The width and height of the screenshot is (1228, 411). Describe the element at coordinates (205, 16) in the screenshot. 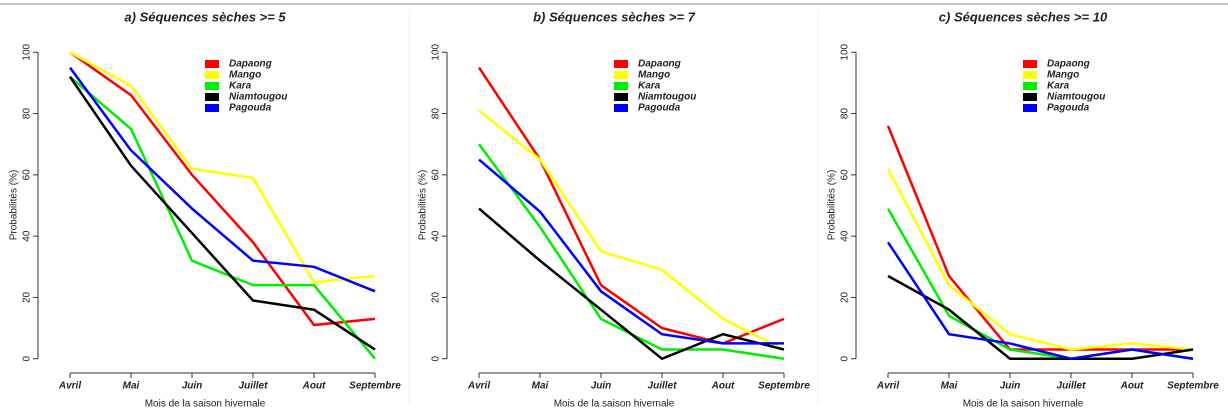

I see `chart-title: a) Séquences sèches >= 5` at that location.